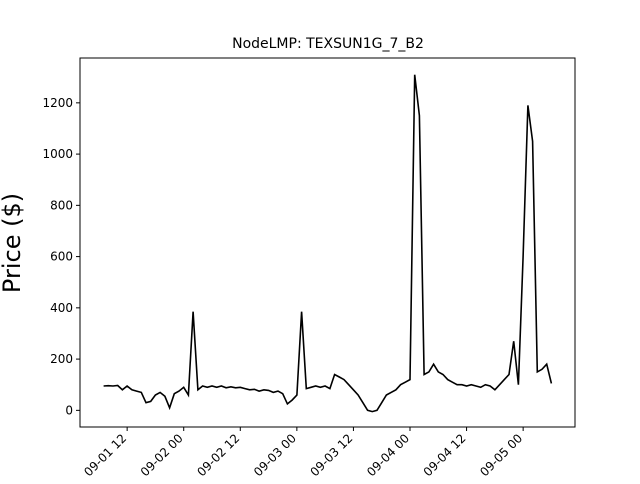 The width and height of the screenshot is (640, 484). Describe the element at coordinates (328, 44) in the screenshot. I see `chart-title: NodeLMP: TEXSUN1G_7_B2` at that location.